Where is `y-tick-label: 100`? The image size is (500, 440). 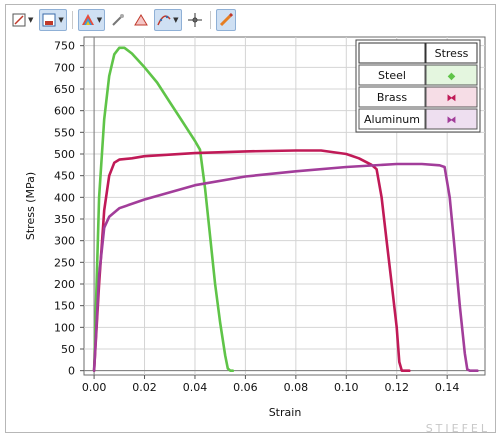 y-tick-label: 100 is located at coordinates (64, 327).